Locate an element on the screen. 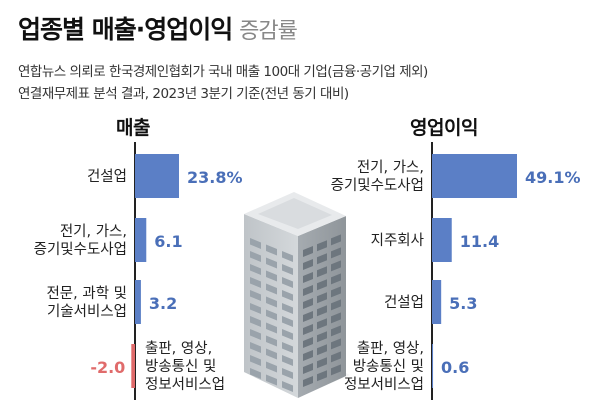 The height and width of the screenshot is (400, 600). building-illustration is located at coordinates (297, 295).